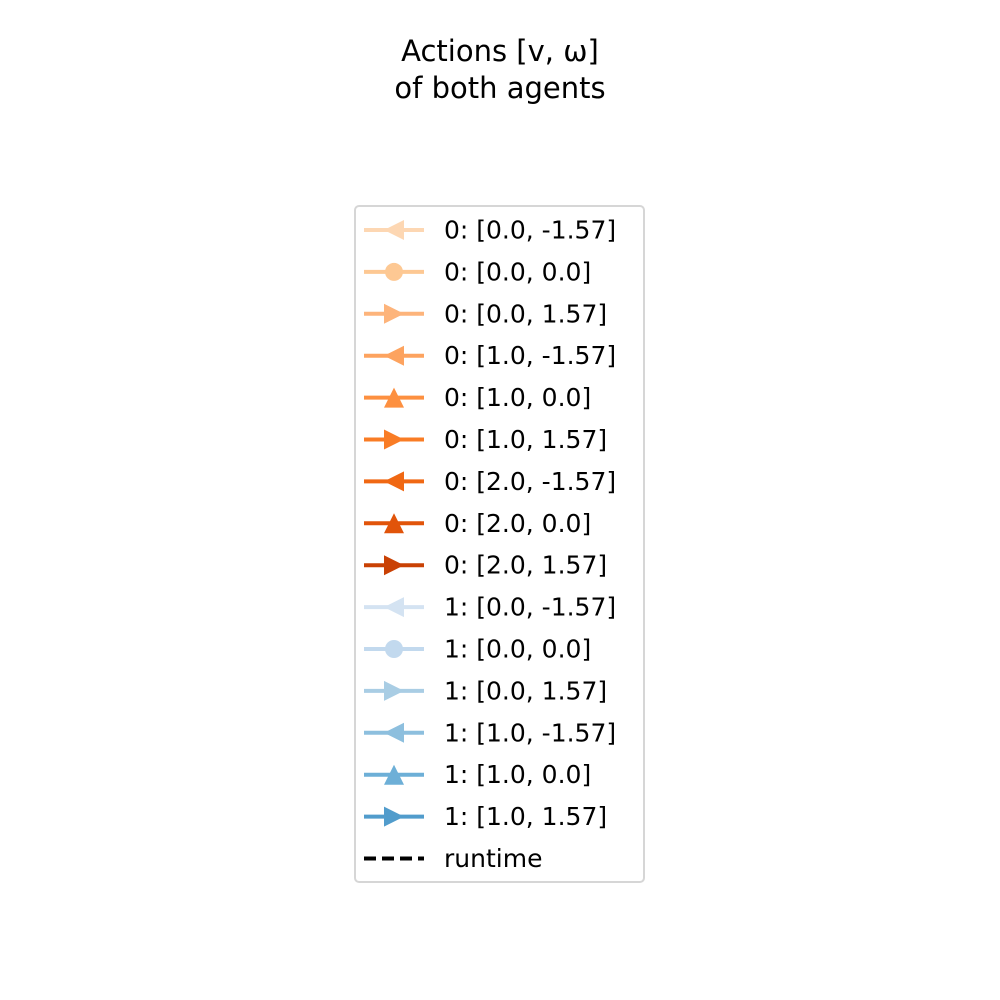  I want to click on legend-entry-label: 0: [2.0, 1.57], so click(525, 565).